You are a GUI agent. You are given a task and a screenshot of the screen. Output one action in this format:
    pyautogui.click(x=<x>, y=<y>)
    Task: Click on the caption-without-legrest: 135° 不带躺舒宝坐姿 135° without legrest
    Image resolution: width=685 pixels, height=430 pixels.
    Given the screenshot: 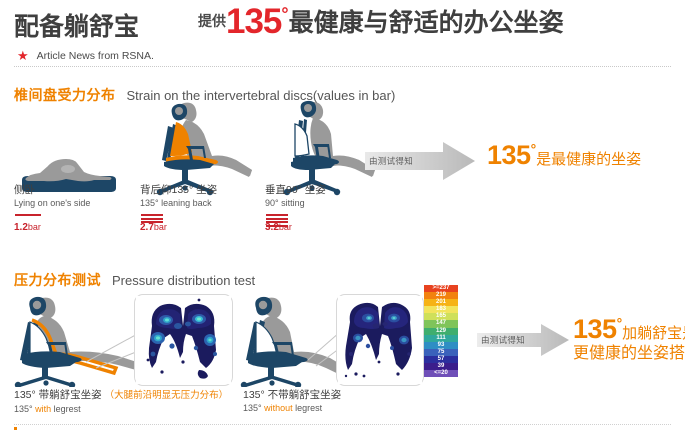 What is the action you would take?
    pyautogui.click(x=292, y=401)
    